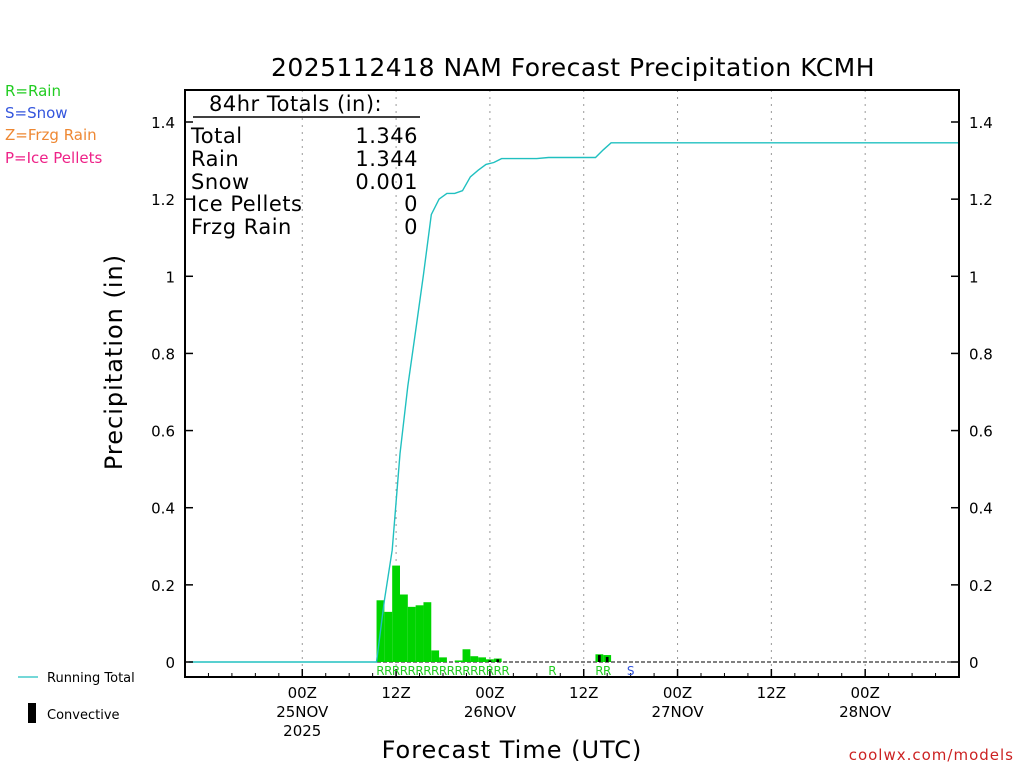  Describe the element at coordinates (215, 159) in the screenshot. I see `totals-rain-label: Rain` at that location.